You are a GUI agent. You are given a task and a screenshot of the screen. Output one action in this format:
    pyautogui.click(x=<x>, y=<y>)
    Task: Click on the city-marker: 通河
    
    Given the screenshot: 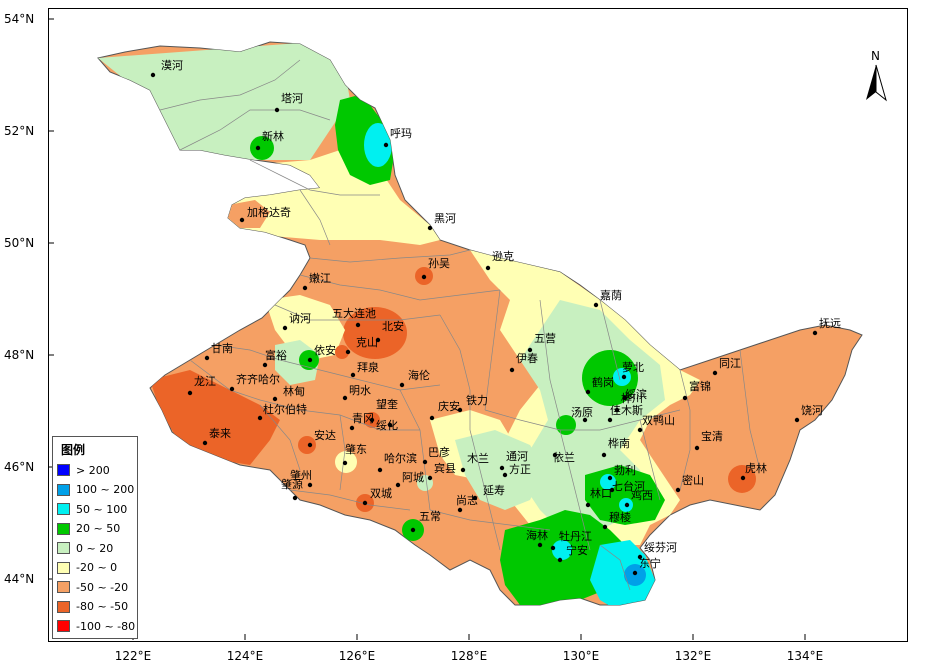 What is the action you would take?
    pyautogui.click(x=513, y=460)
    